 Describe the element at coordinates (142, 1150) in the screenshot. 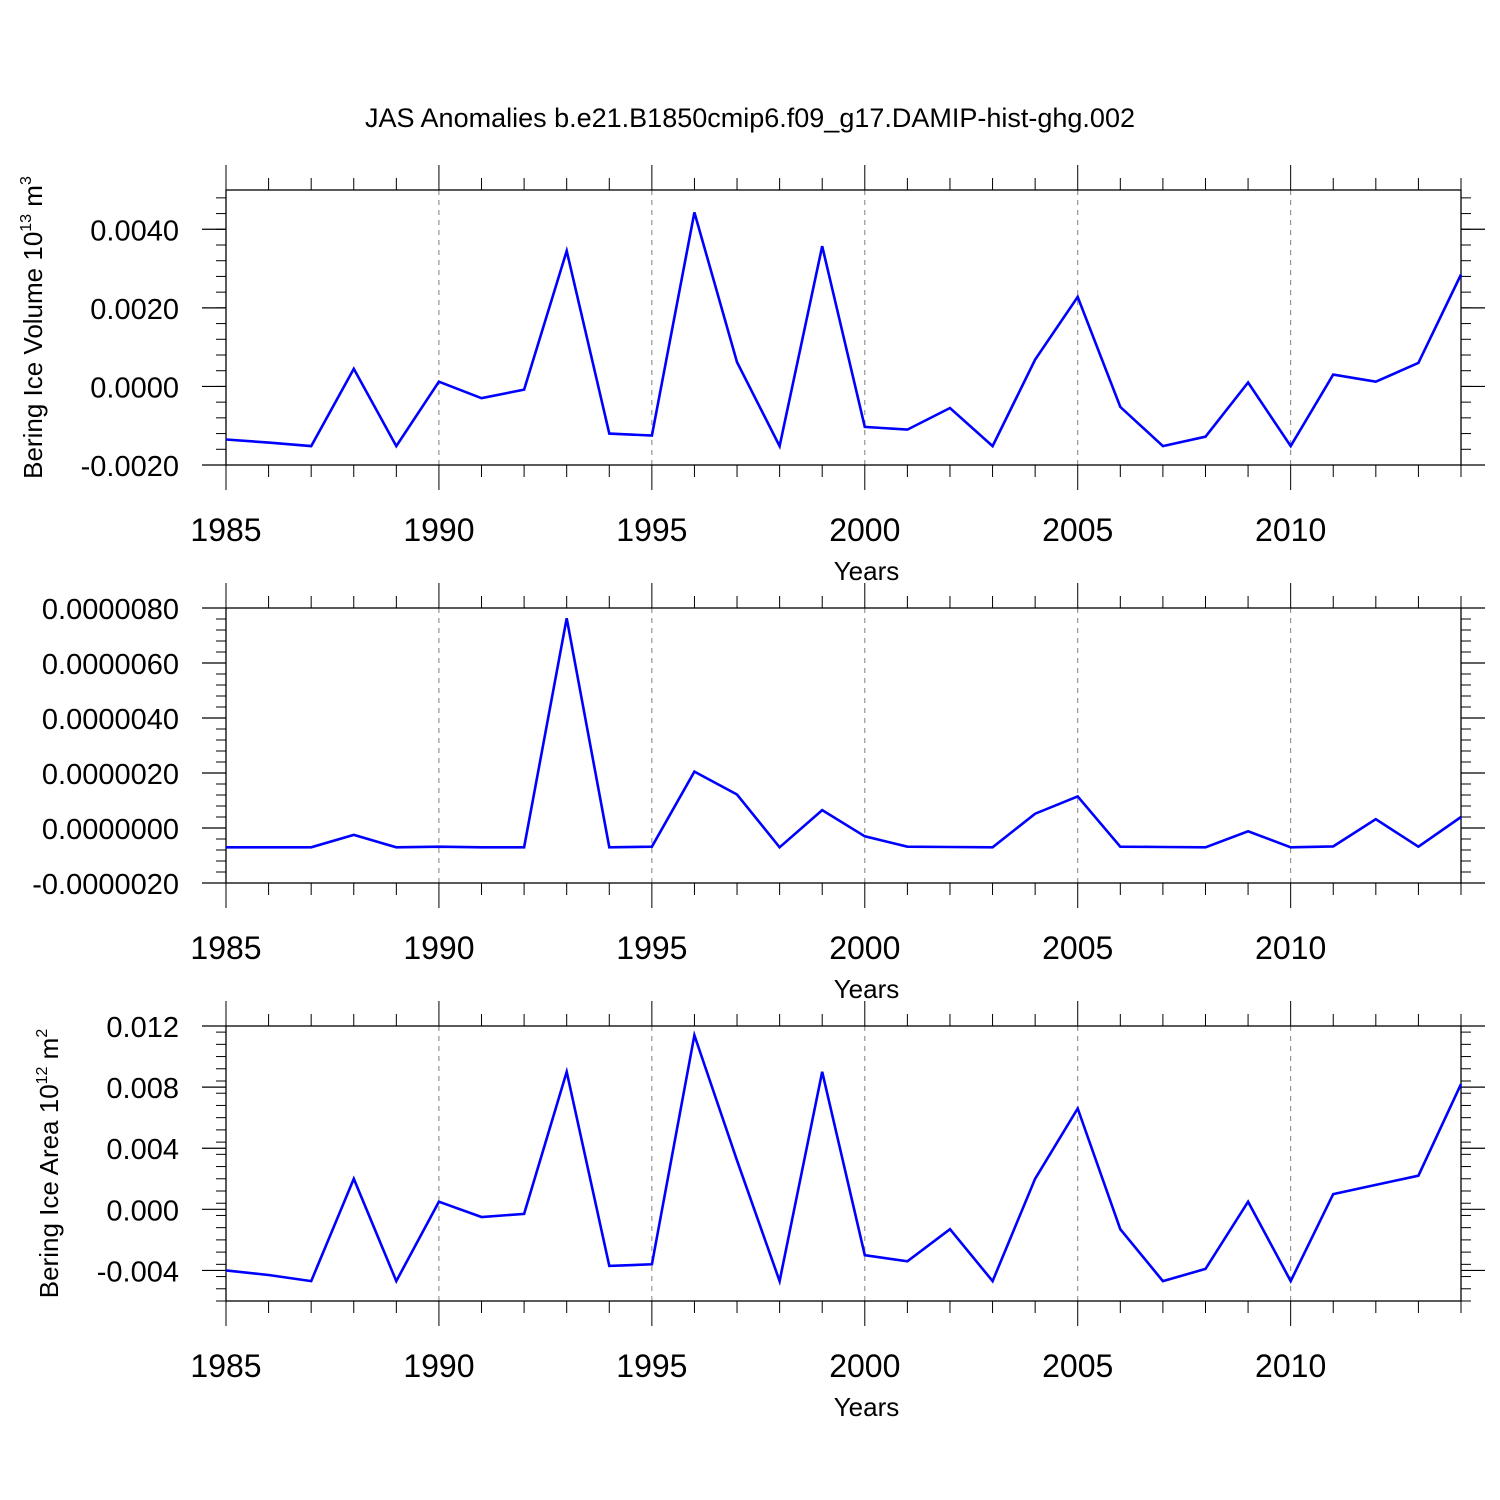

I see `y-tick-label: 0.004` at that location.